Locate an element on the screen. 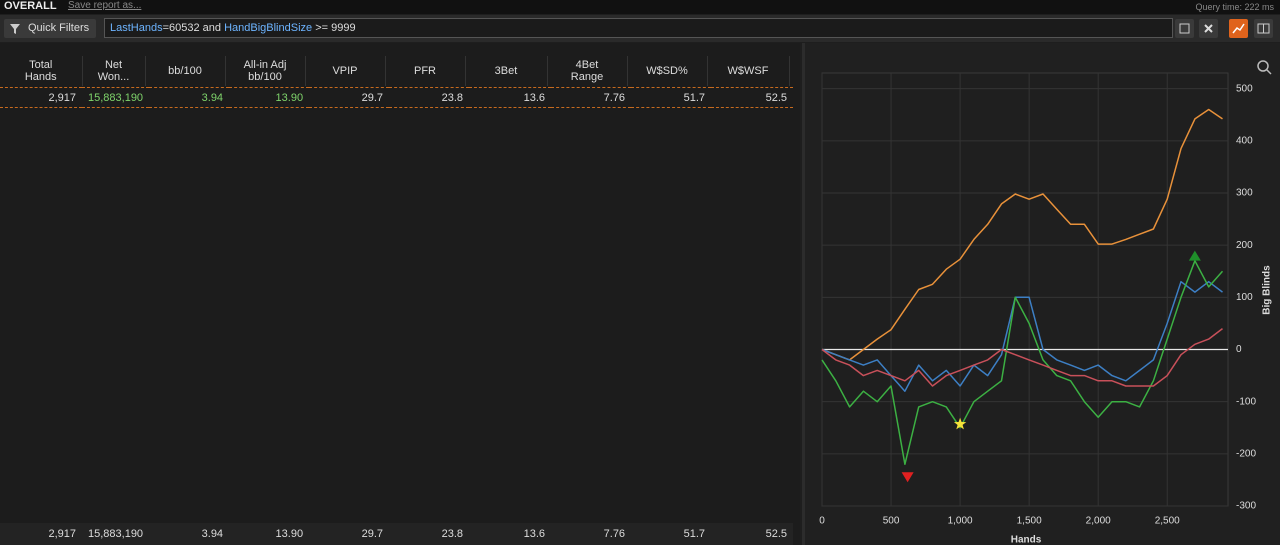 The width and height of the screenshot is (1280, 545). table-cell: 3.94 is located at coordinates (189, 97).